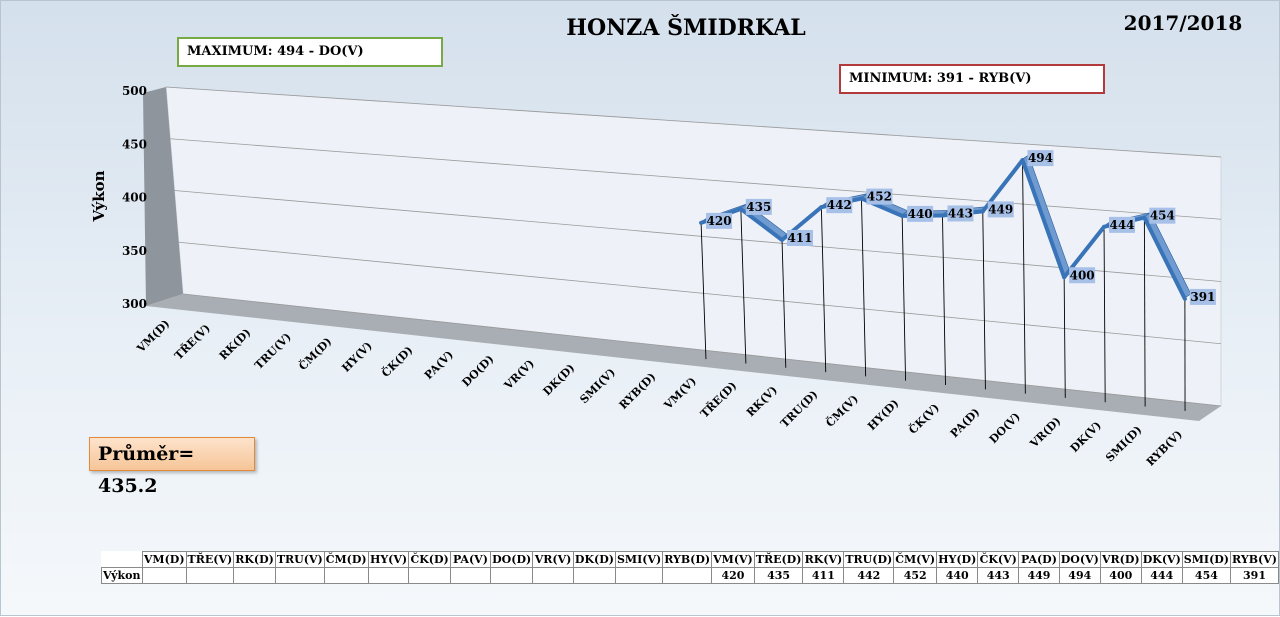 Image resolution: width=1280 pixels, height=617 pixels. Describe the element at coordinates (310, 52) in the screenshot. I see `maximum-callout: MAXIMUM: 494 - DO(V)` at that location.